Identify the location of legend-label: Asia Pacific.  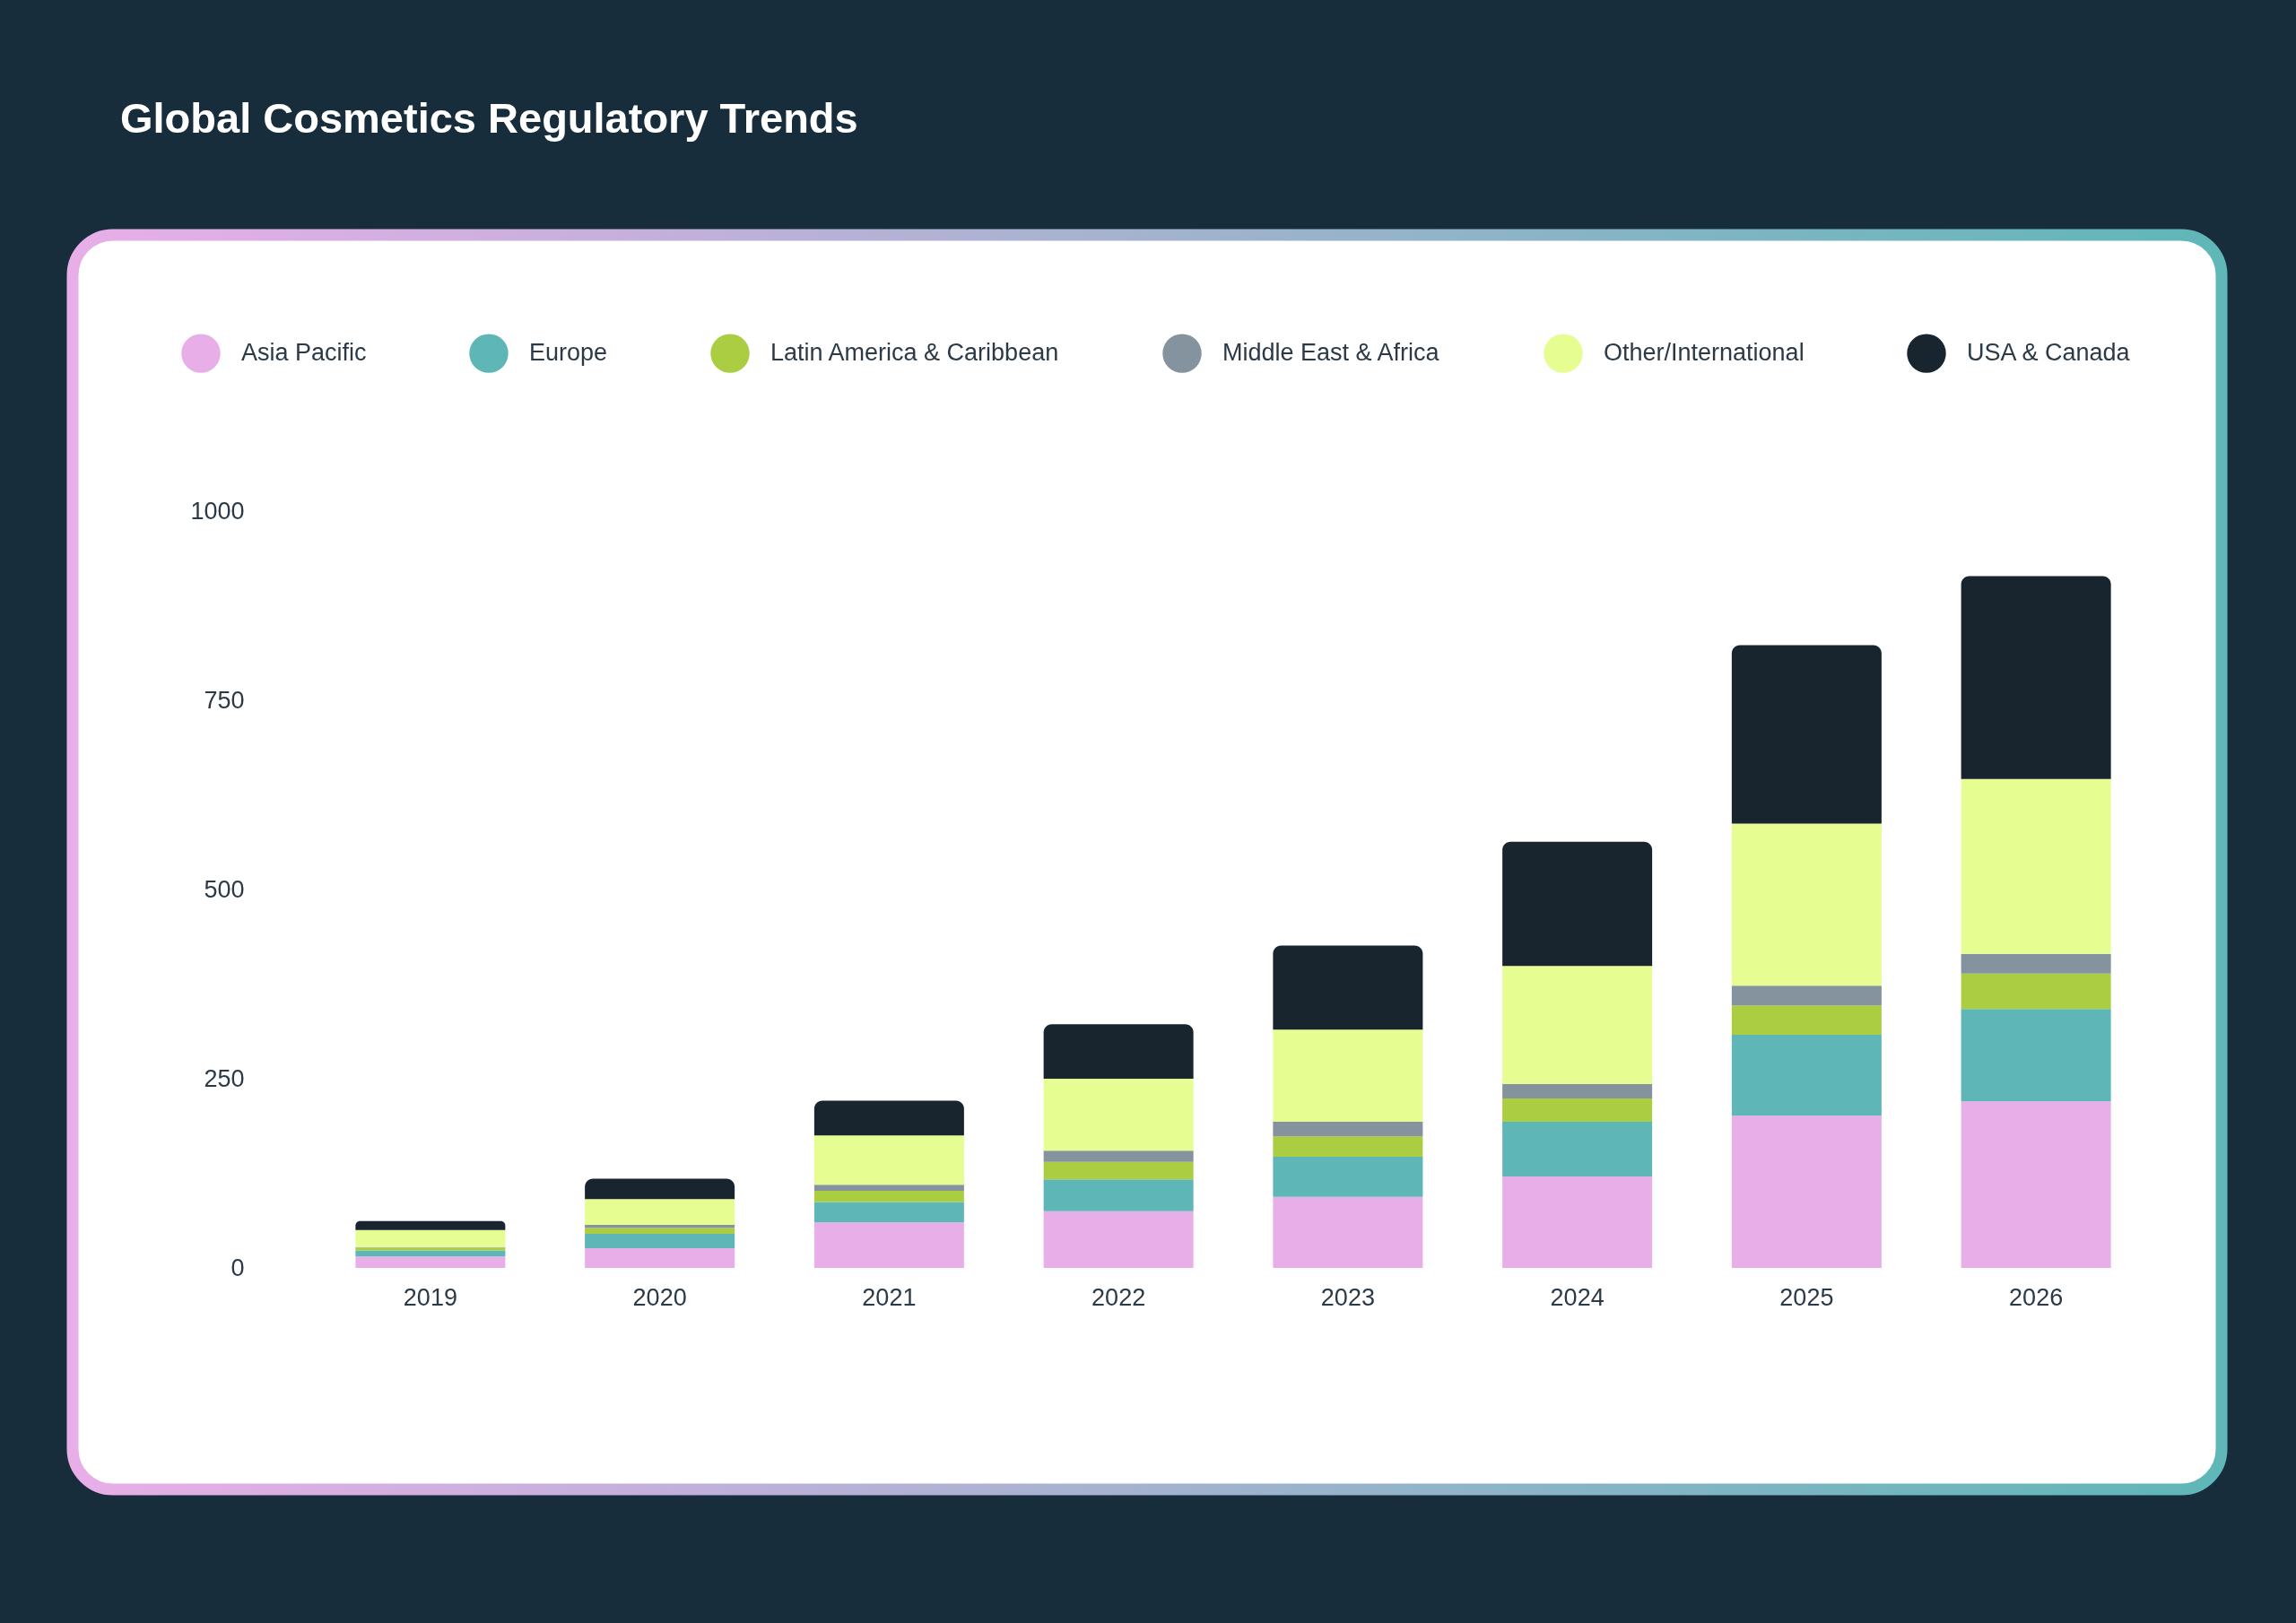
(304, 353).